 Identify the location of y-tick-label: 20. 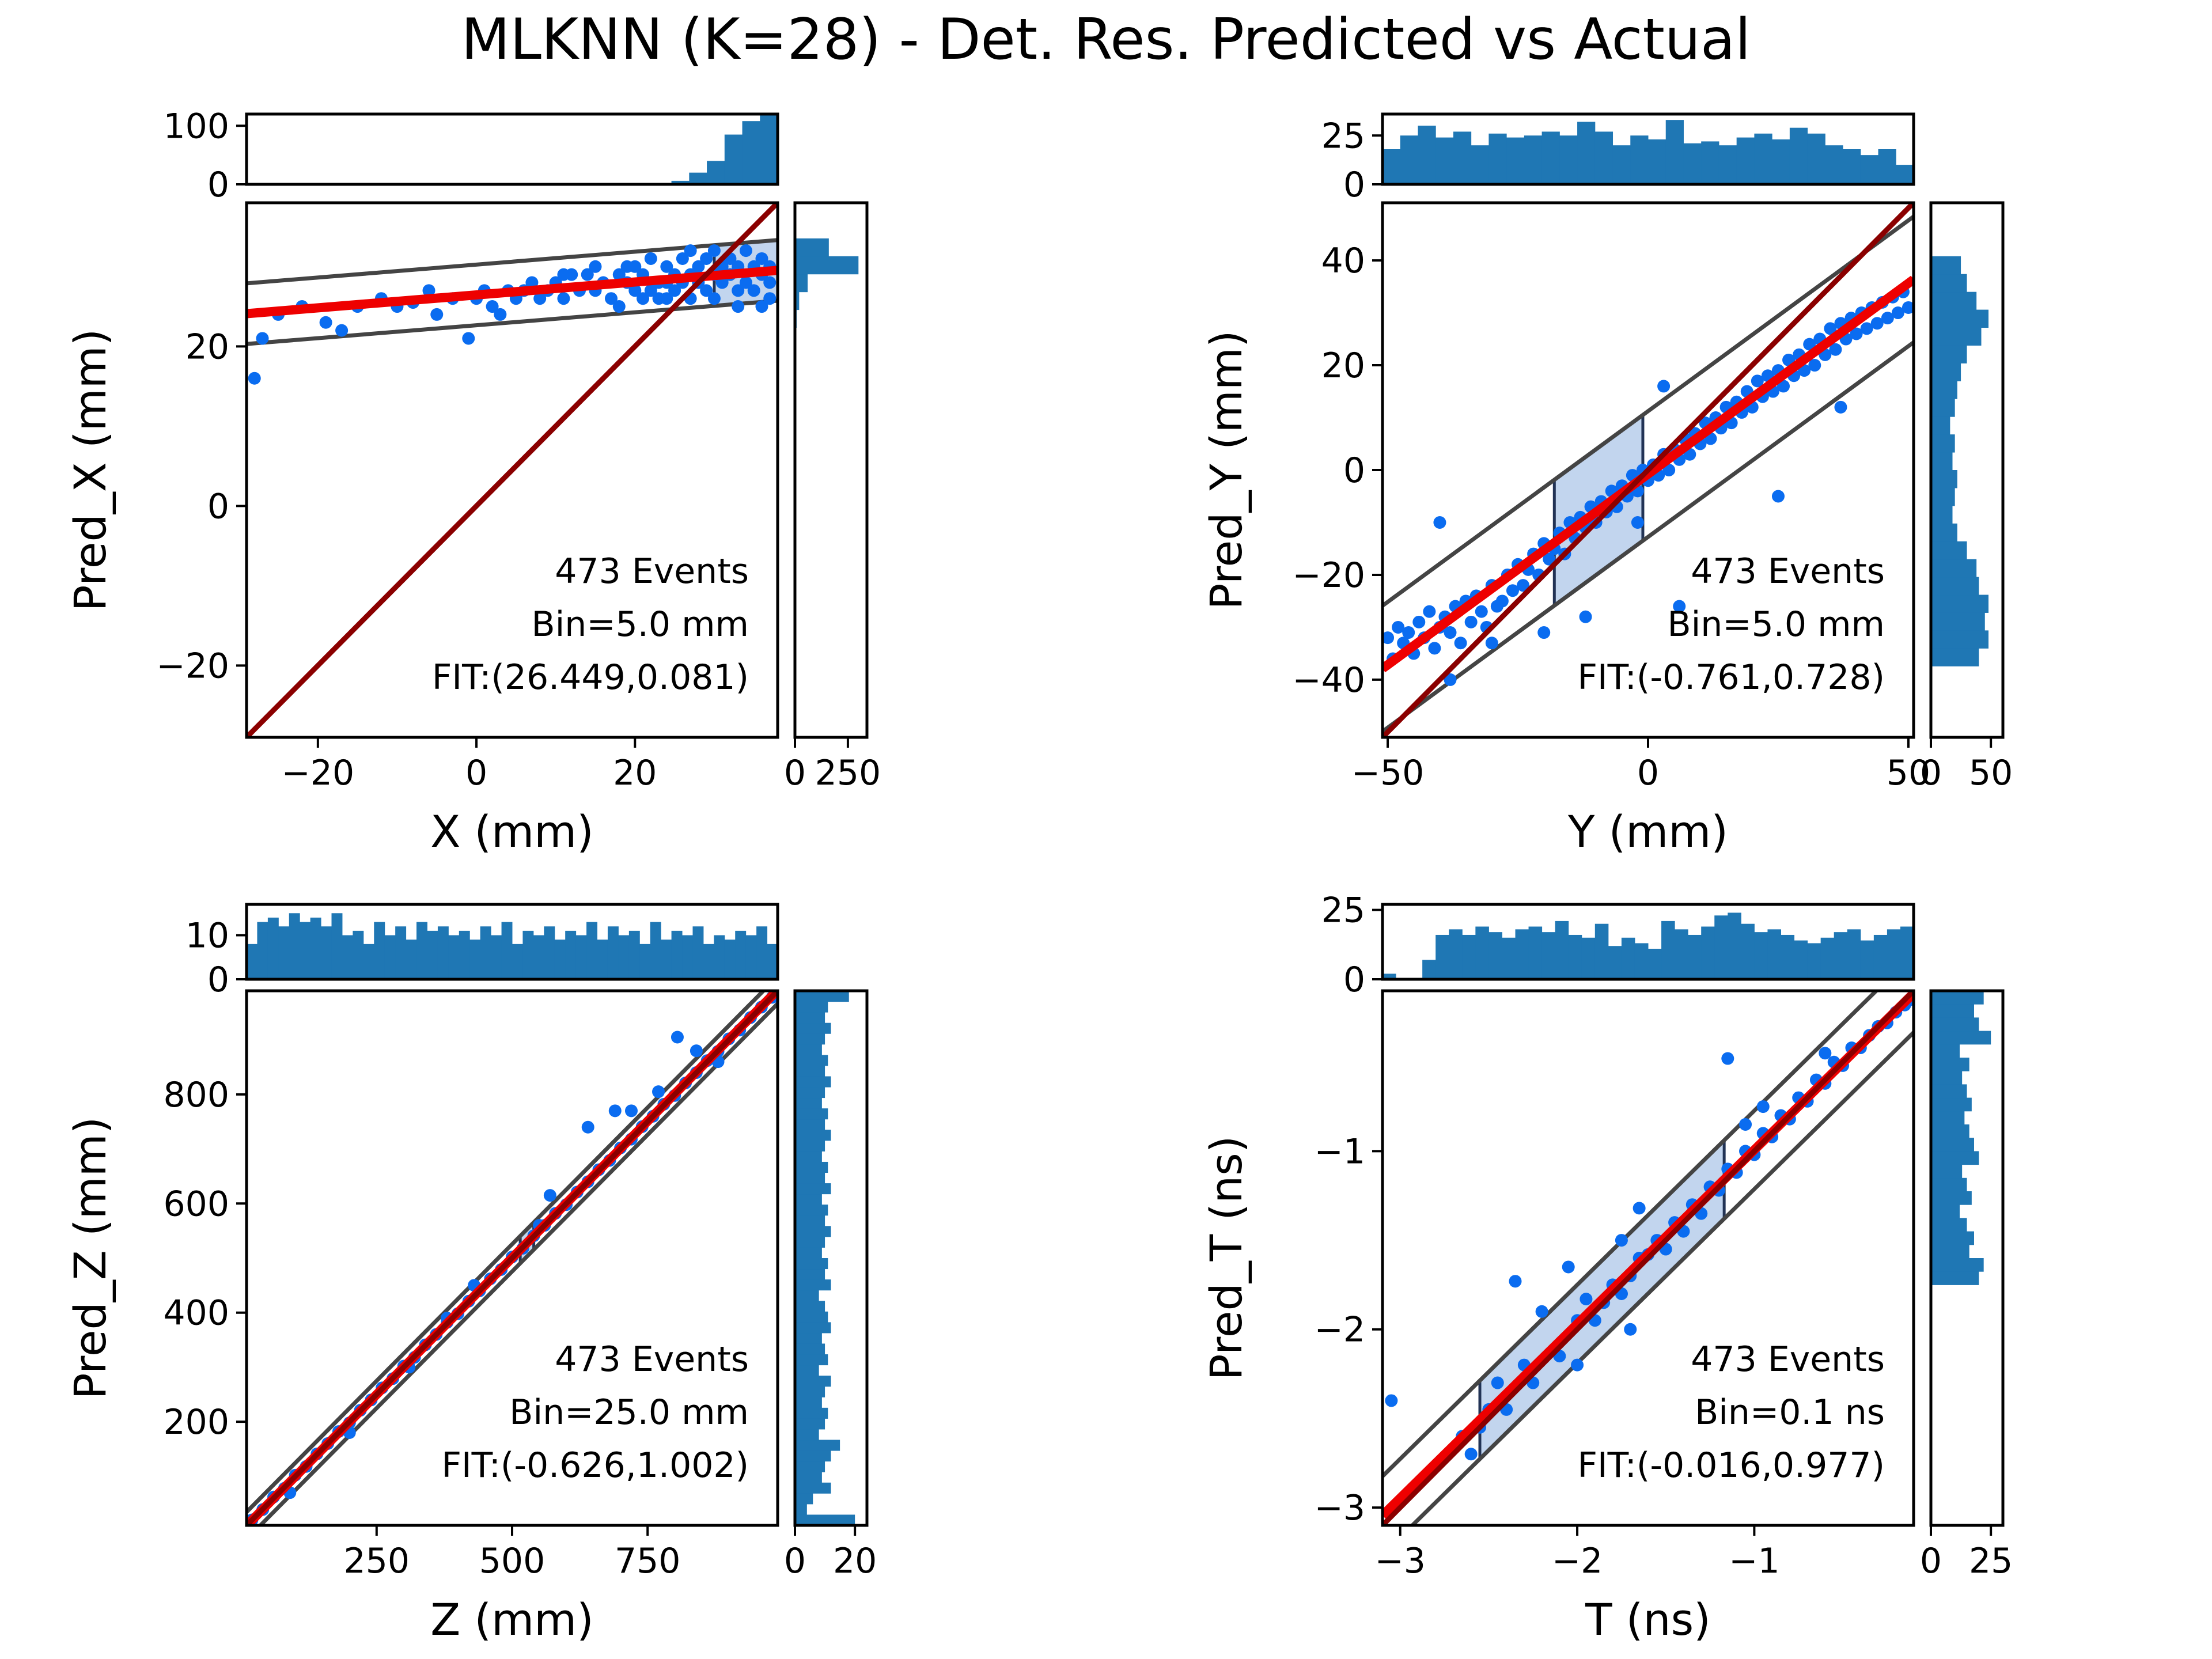
(1343, 366).